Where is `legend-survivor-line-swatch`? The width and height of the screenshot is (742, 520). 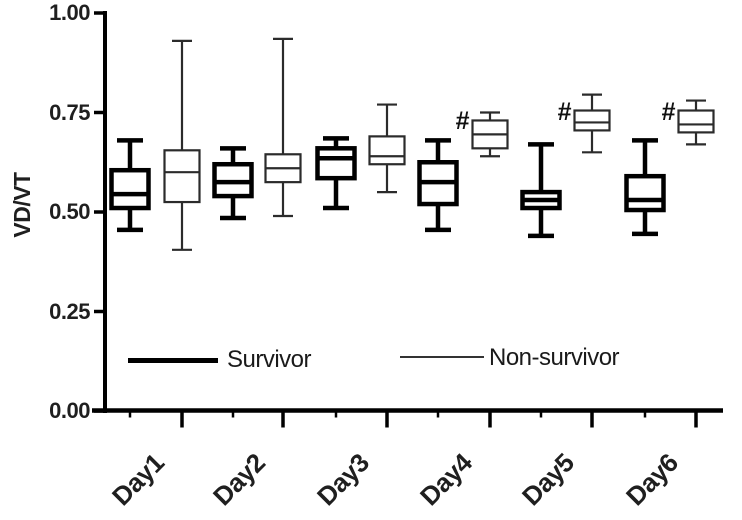 legend-survivor-line-swatch is located at coordinates (173, 360).